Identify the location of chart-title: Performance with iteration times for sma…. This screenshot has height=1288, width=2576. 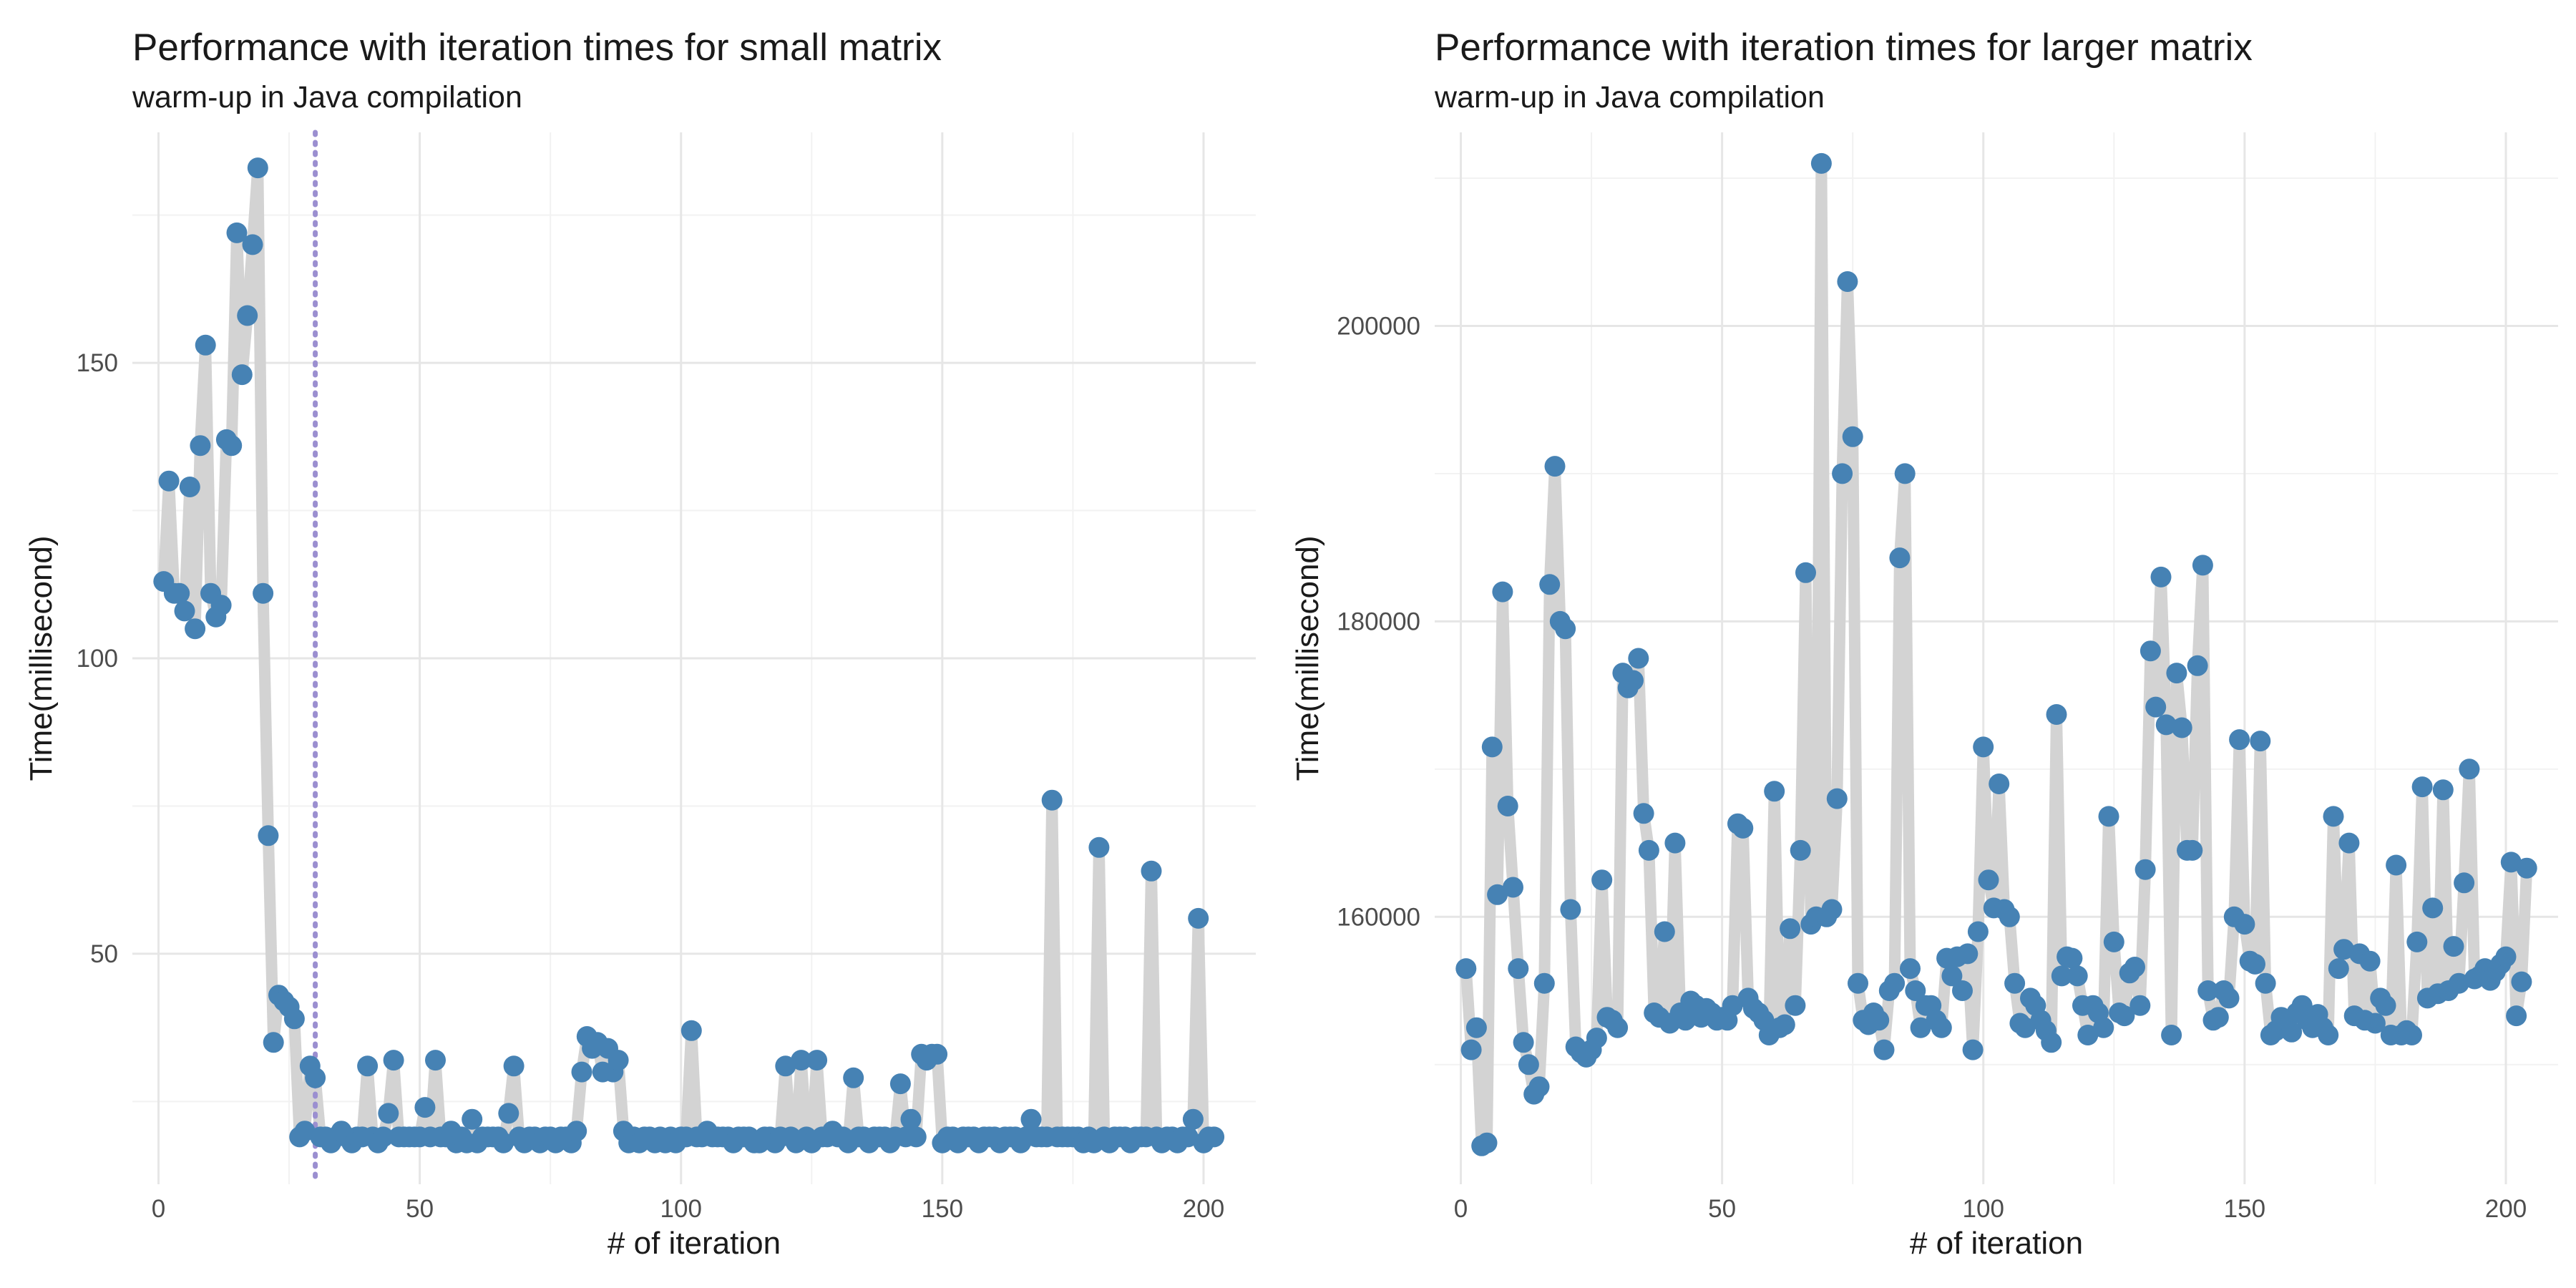
(537, 48).